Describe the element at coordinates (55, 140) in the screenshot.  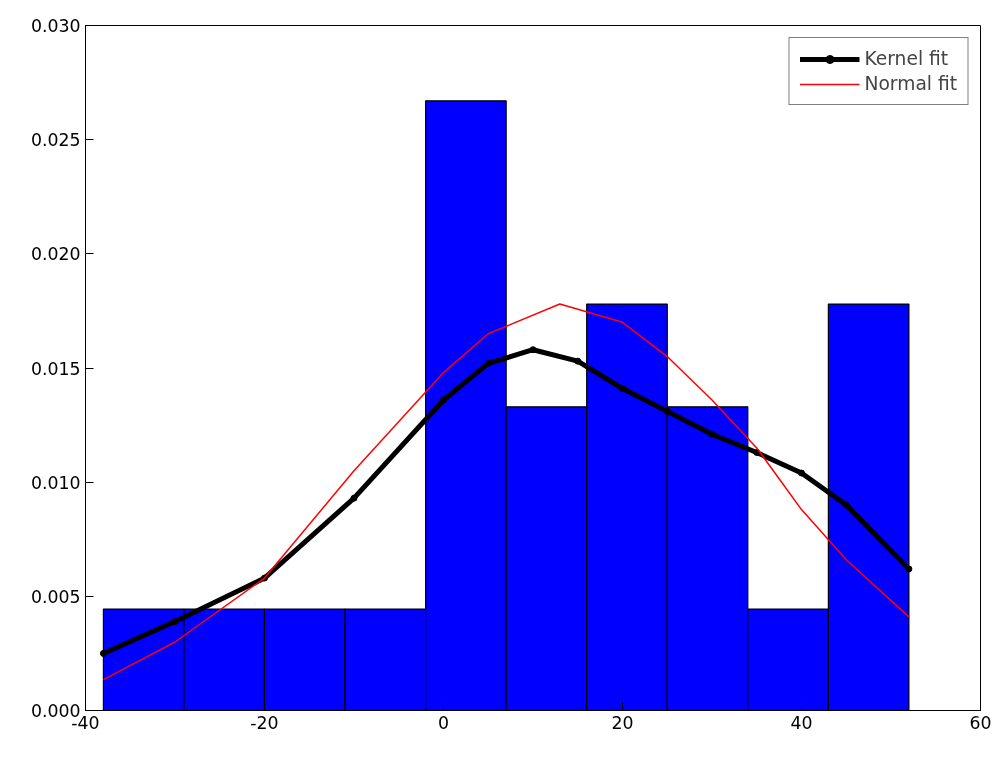
I see `y-tick-label: 0.025` at that location.